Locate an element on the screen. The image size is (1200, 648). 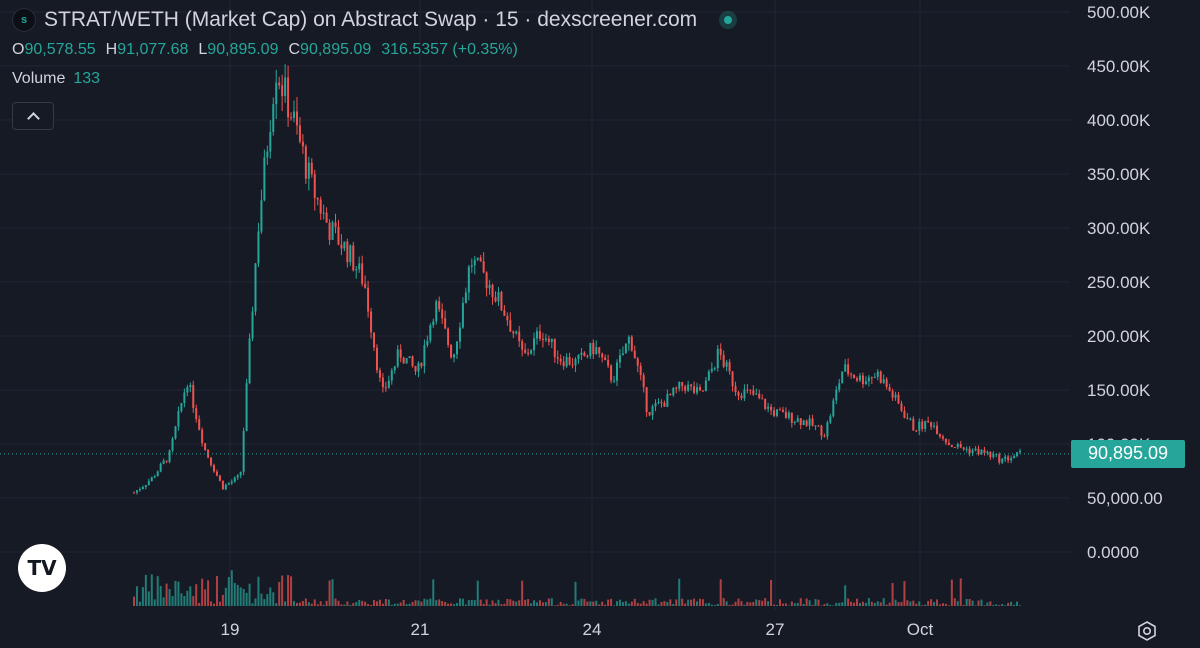
x-axis: 19 21 24 27 Oct is located at coordinates (577, 629).